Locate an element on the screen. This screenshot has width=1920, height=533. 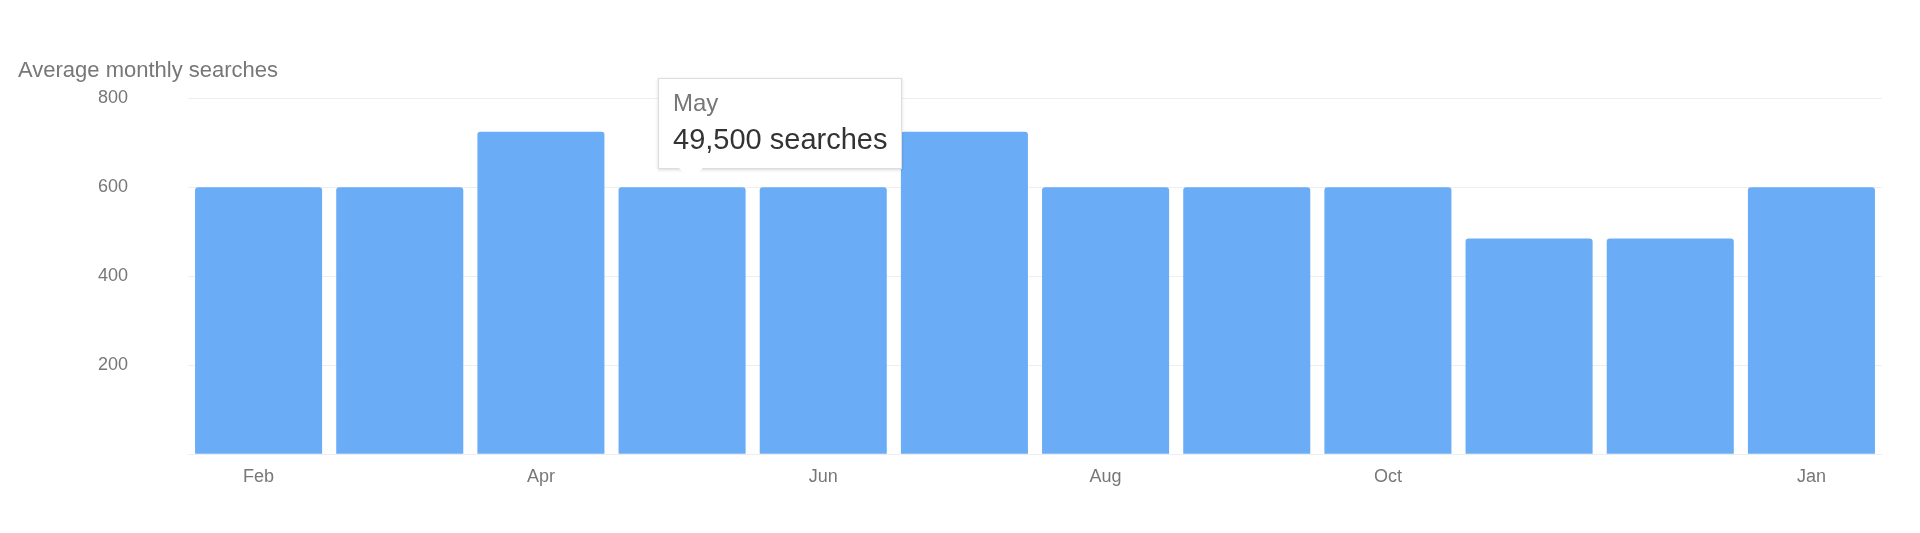
y-tick-label: 400 is located at coordinates (112, 275).